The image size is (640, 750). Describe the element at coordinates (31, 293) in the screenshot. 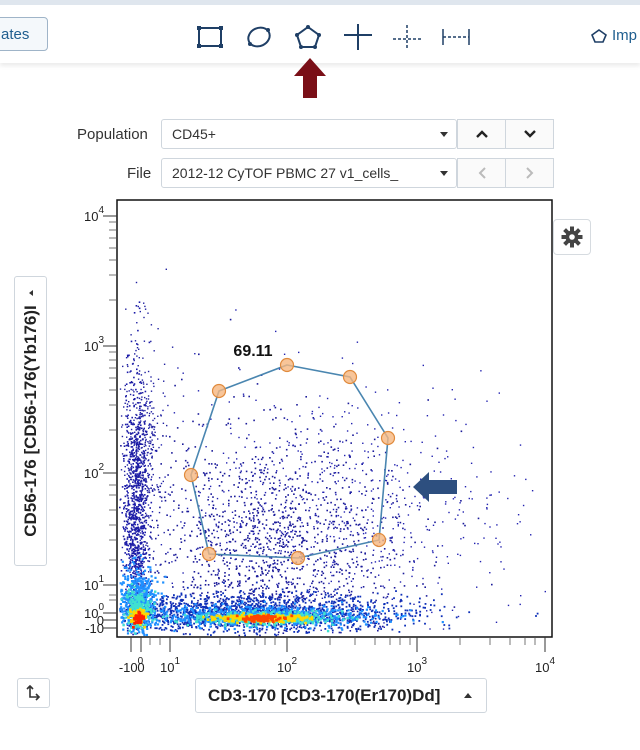

I see `caret-left-icon` at that location.